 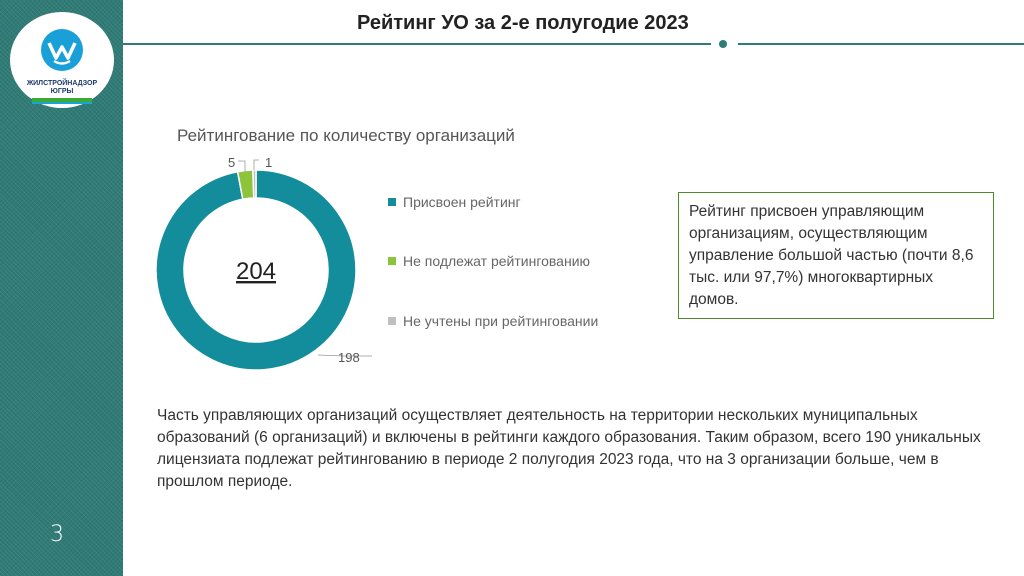 I want to click on logo-line-1: ЖИЛСТРОЙНАДЗОР, so click(x=62, y=83).